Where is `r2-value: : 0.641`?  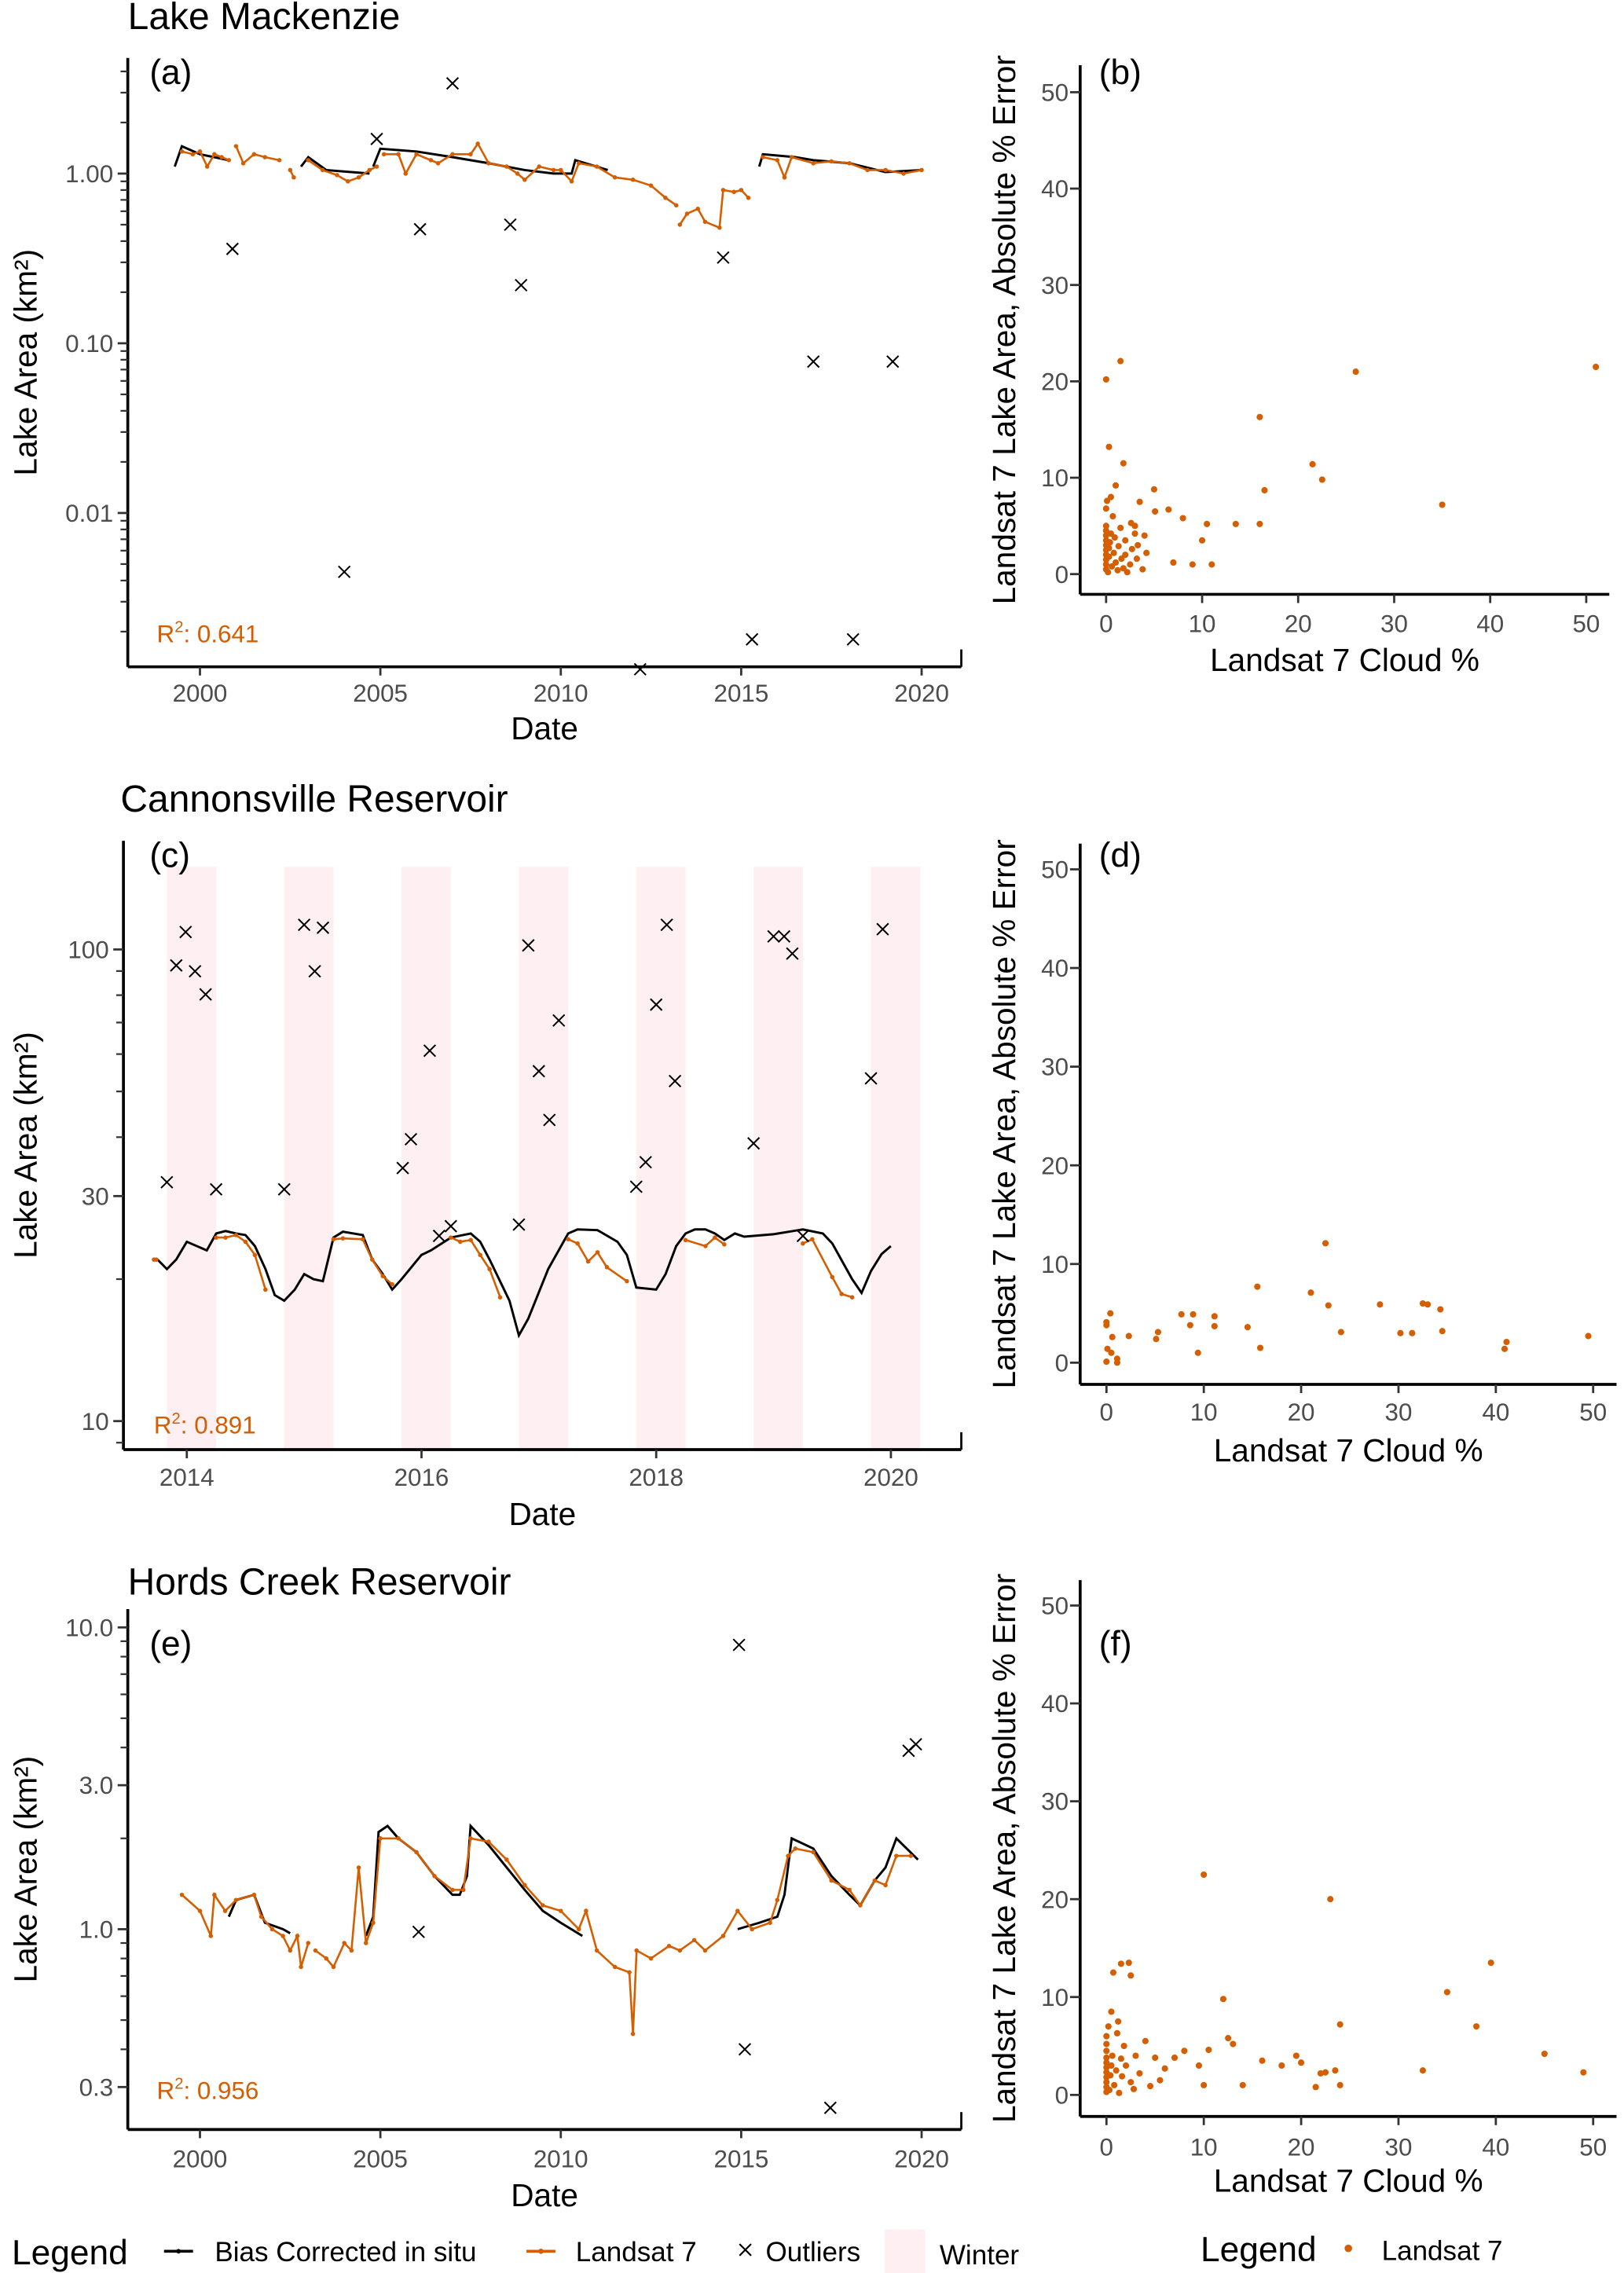
r2-value: : 0.641 is located at coordinates (221, 633).